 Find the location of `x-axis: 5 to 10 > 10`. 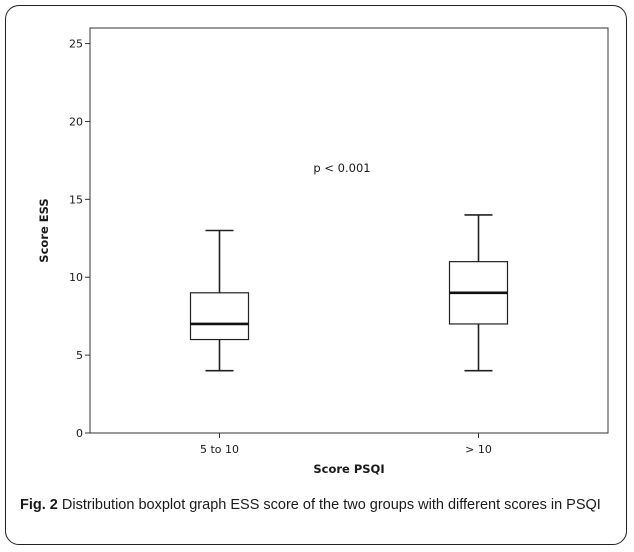

x-axis: 5 to 10 > 10 is located at coordinates (346, 444).